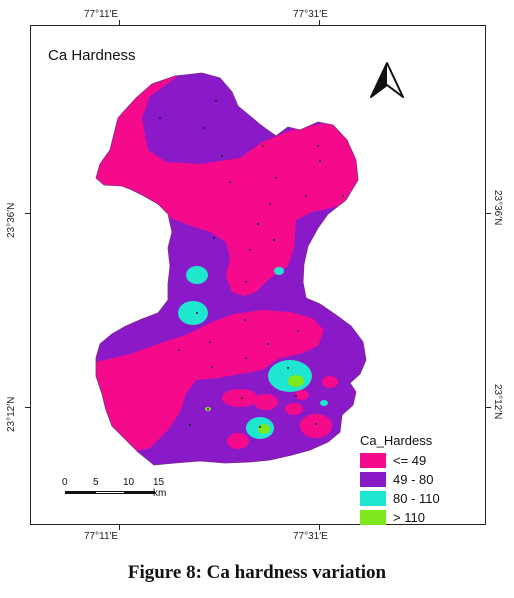 Image resolution: width=514 pixels, height=598 pixels. Describe the element at coordinates (413, 479) in the screenshot. I see `legend-label: 49 - 80` at that location.